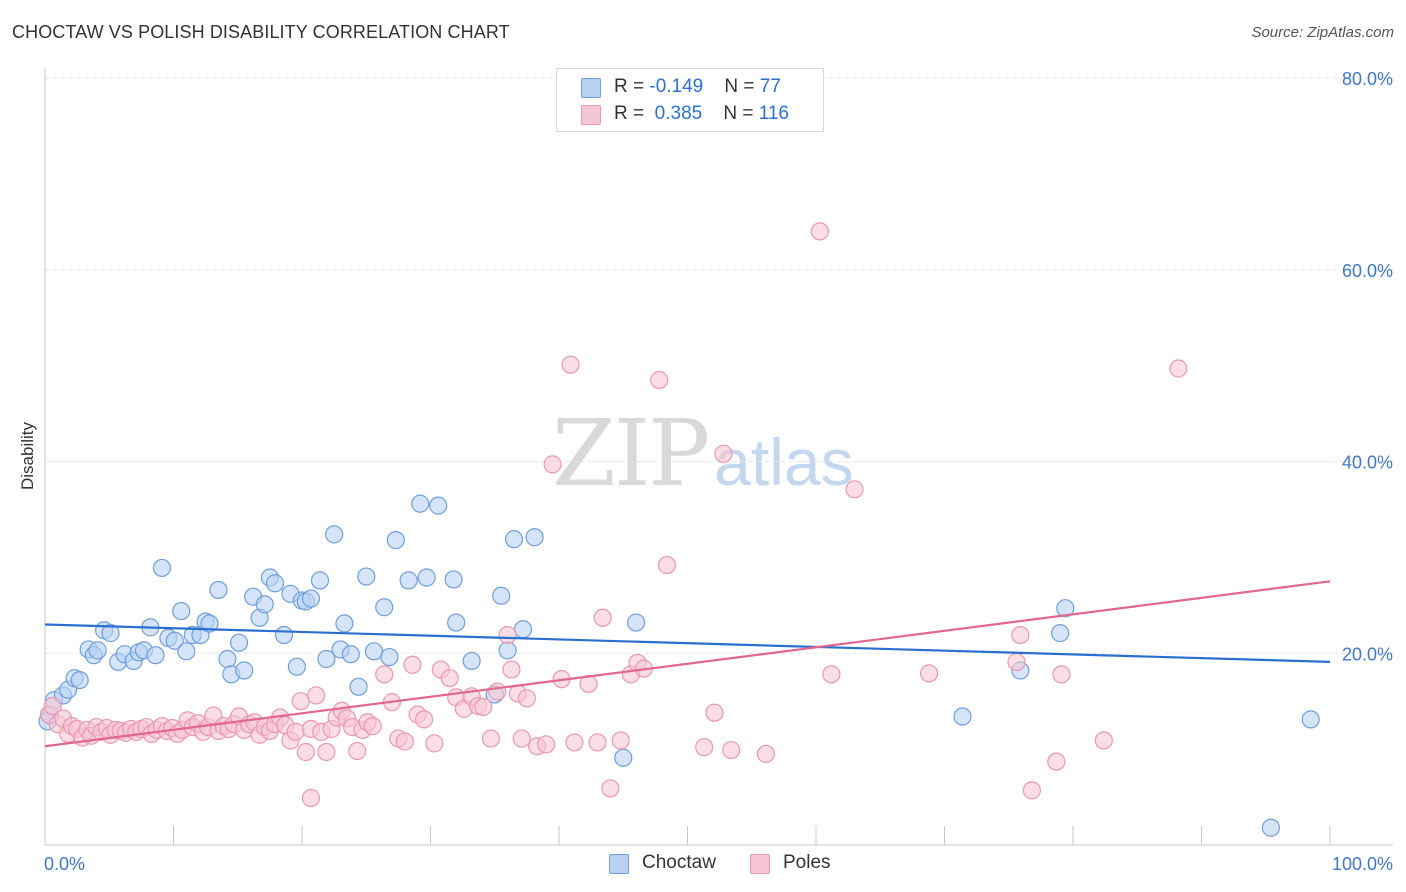 The height and width of the screenshot is (892, 1406). I want to click on stats-text-poles: R = 0.385 N = 116, so click(701, 114).